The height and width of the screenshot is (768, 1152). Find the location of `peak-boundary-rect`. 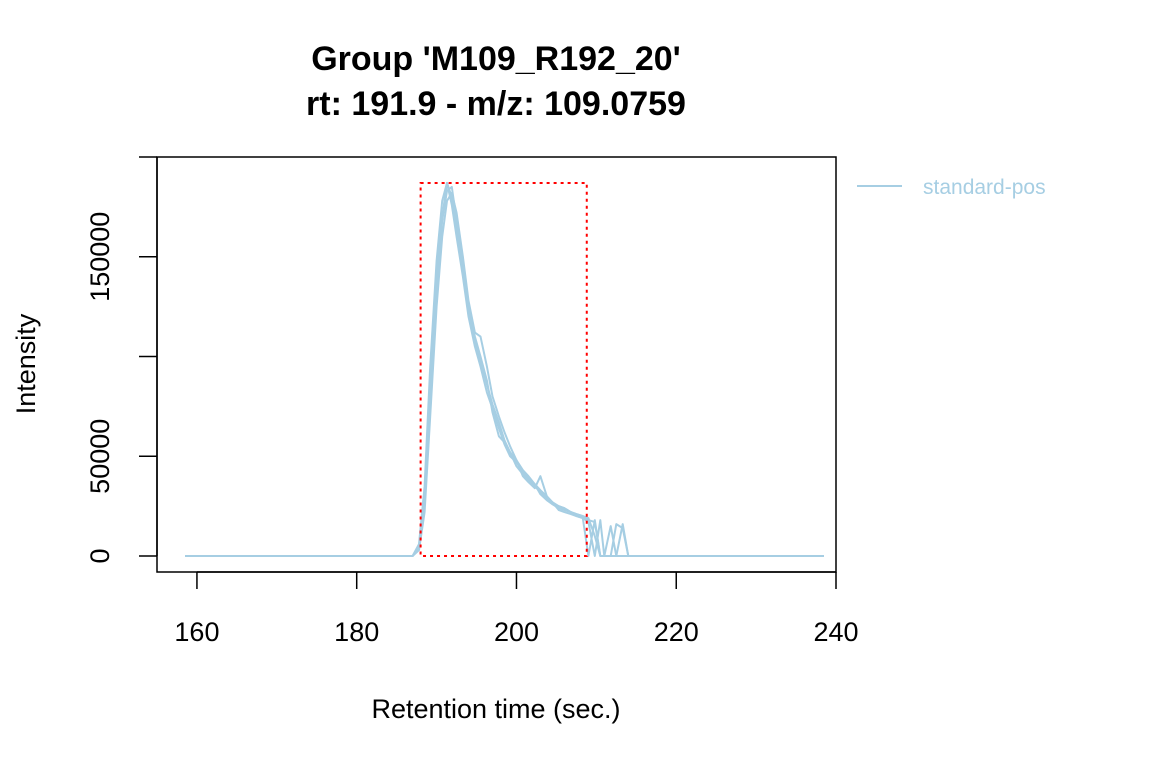

peak-boundary-rect is located at coordinates (503, 369).